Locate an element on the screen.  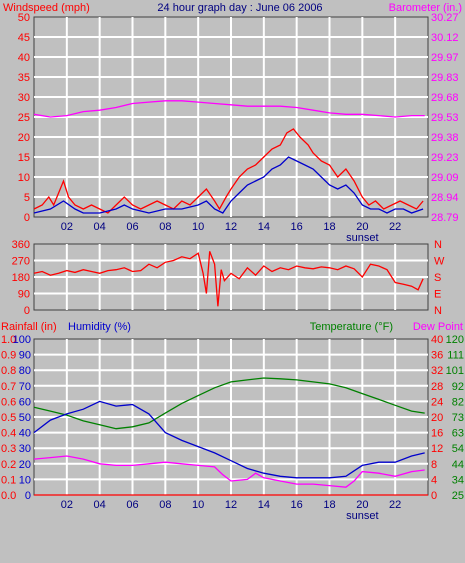
windspeed-tick-label: 30 is located at coordinates (24, 98).